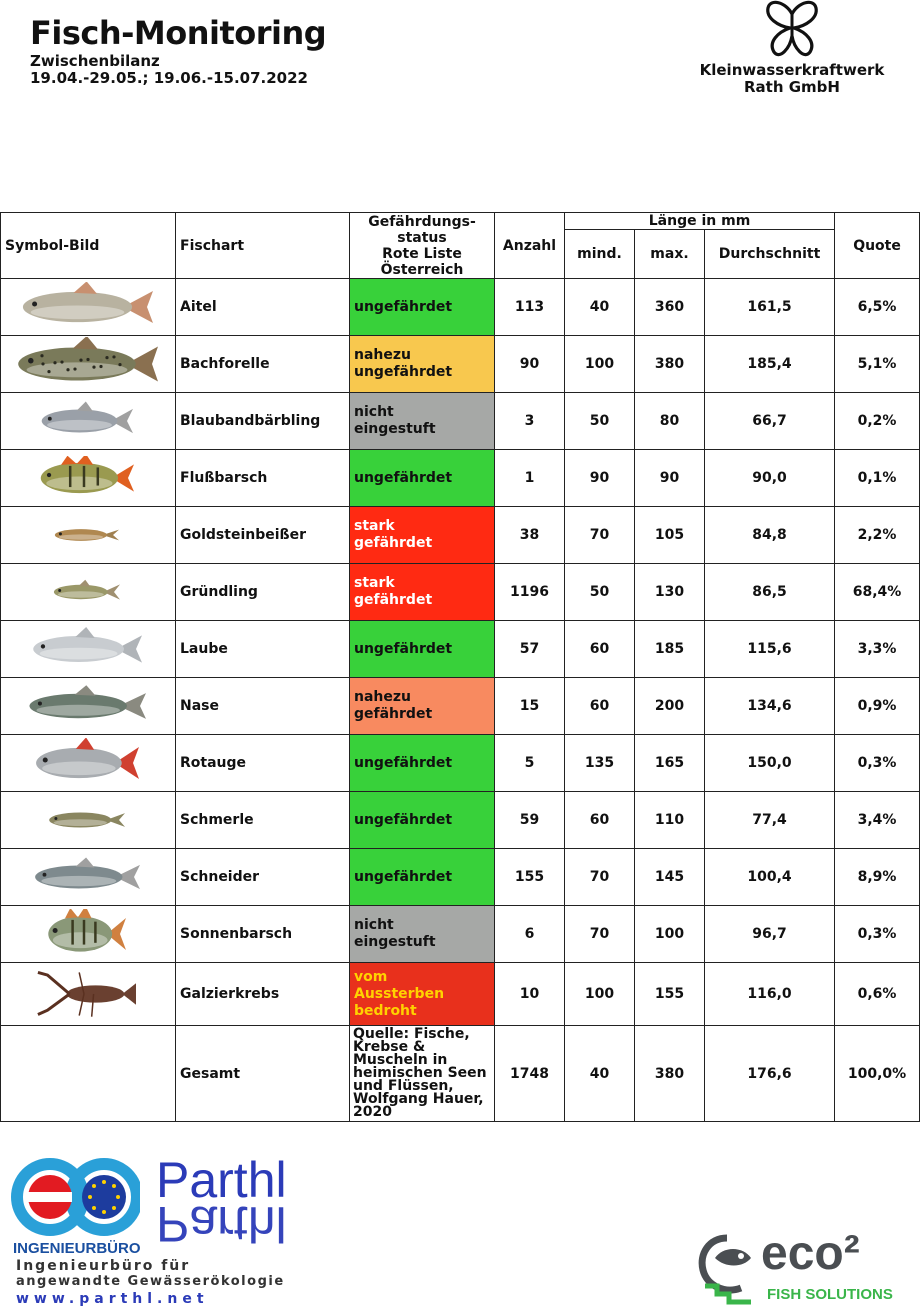 This screenshot has height=1313, width=920. What do you see at coordinates (87, 645) in the screenshot?
I see `bleak-icon` at bounding box center [87, 645].